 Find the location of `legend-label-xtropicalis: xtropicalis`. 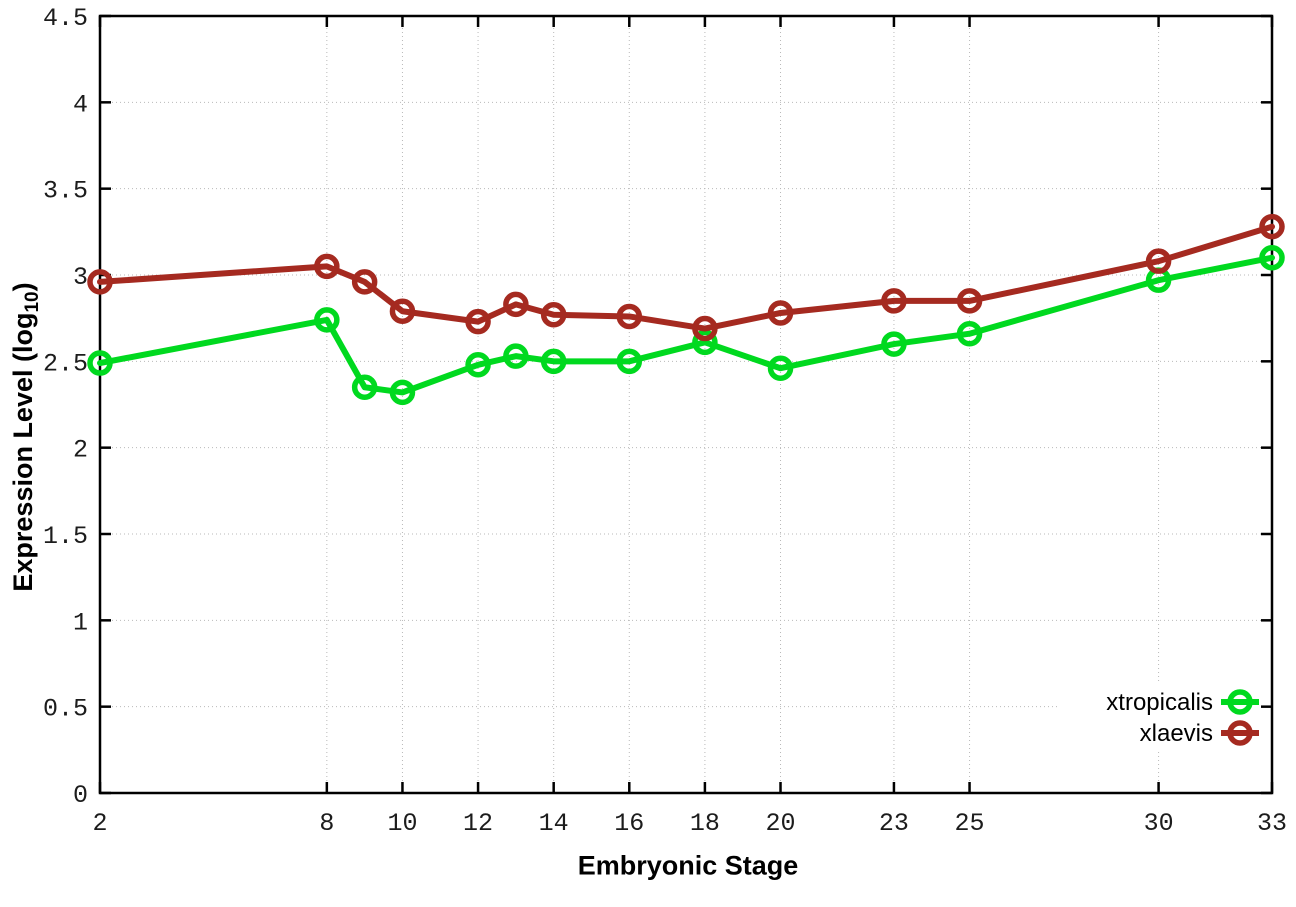

legend-label-xtropicalis: xtropicalis is located at coordinates (1159, 702).